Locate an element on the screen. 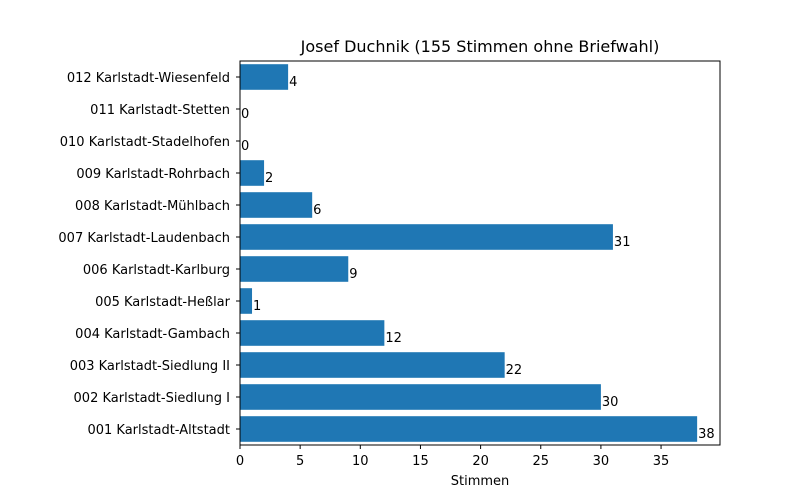 The image size is (800, 504). x-axis: 0 5 10 15 20 25 30 35 is located at coordinates (452, 457).